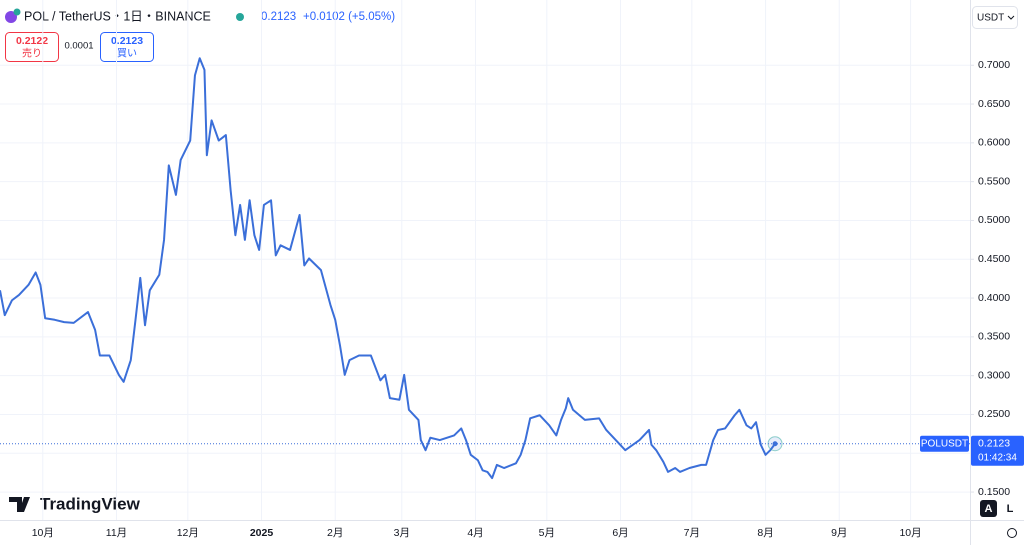 The width and height of the screenshot is (1024, 545). What do you see at coordinates (349, 17) in the screenshot?
I see `header-change: +0.0102 (+5.05%)` at bounding box center [349, 17].